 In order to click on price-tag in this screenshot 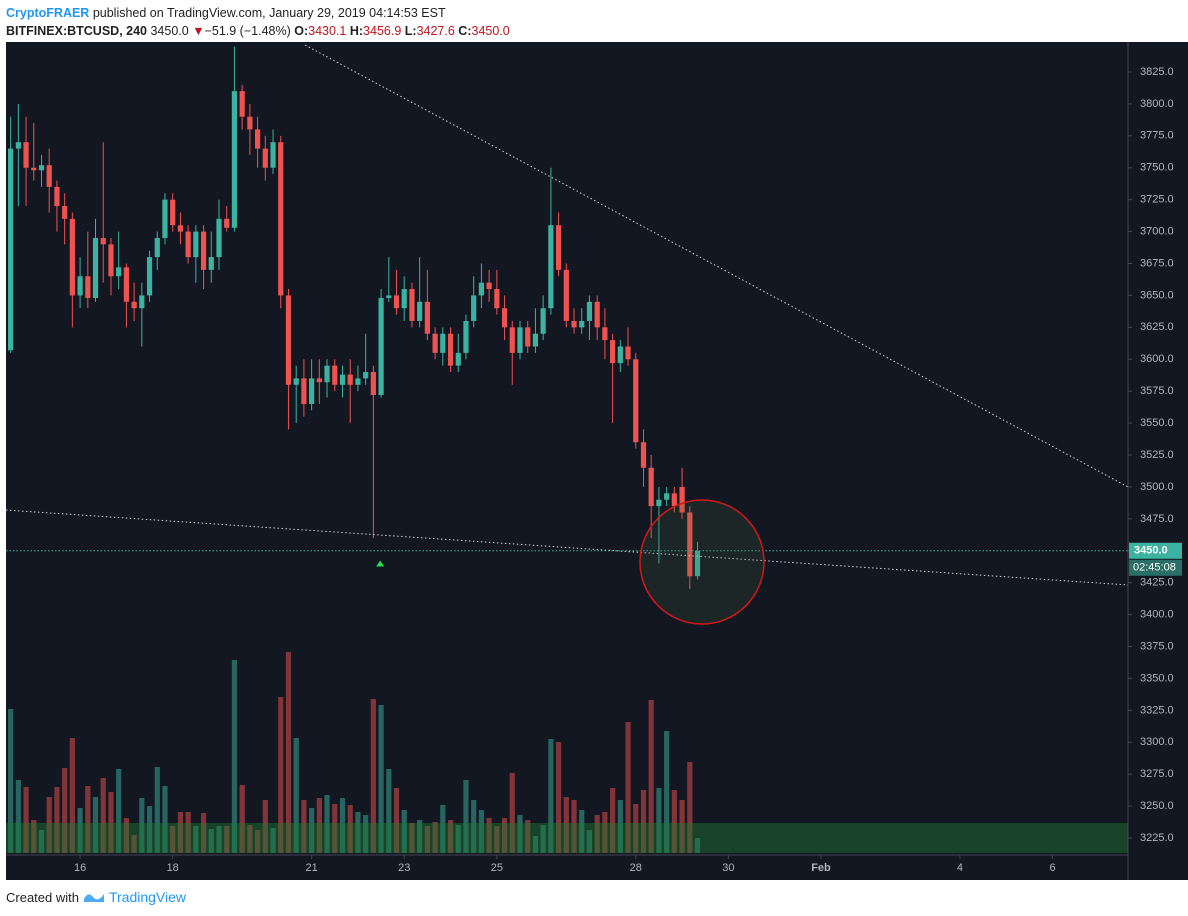, I will do `click(1155, 550)`.